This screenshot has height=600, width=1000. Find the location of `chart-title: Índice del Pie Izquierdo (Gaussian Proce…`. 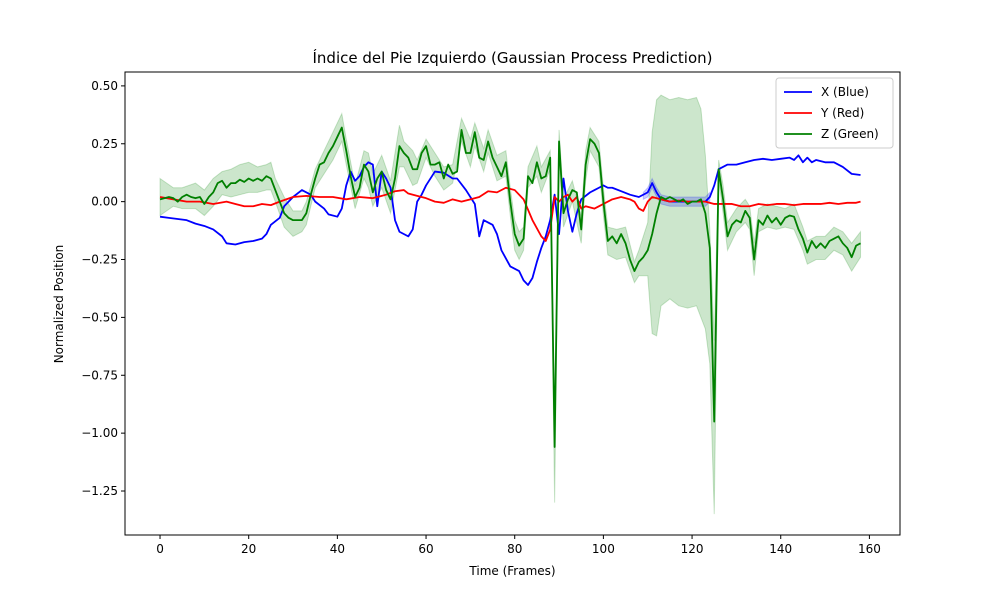

chart-title: Índice del Pie Izquierdo (Gaussian Proce… is located at coordinates (513, 57).